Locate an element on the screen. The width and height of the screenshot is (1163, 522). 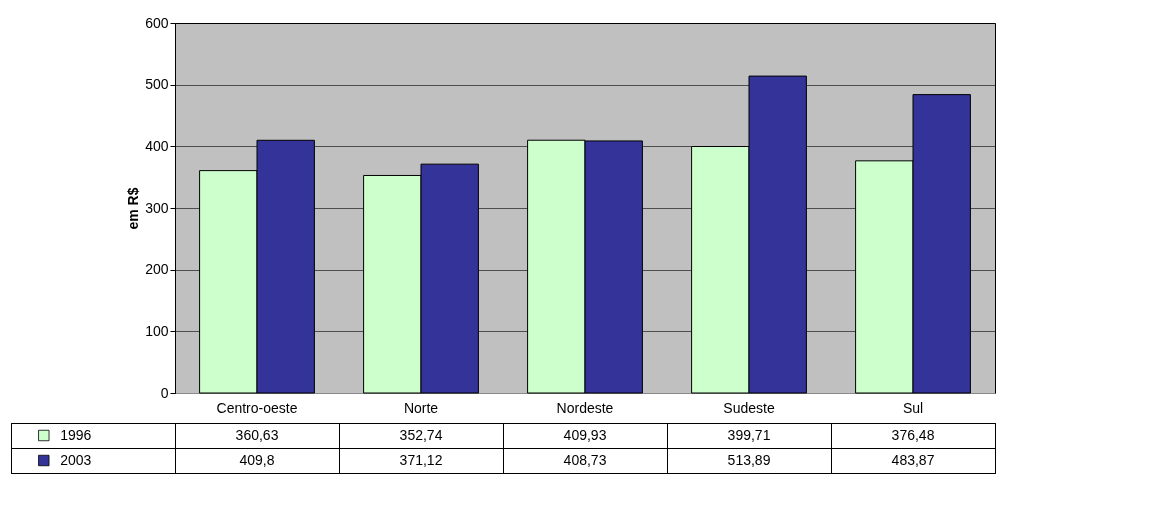
x-tick-label: Sudeste is located at coordinates (749, 407).